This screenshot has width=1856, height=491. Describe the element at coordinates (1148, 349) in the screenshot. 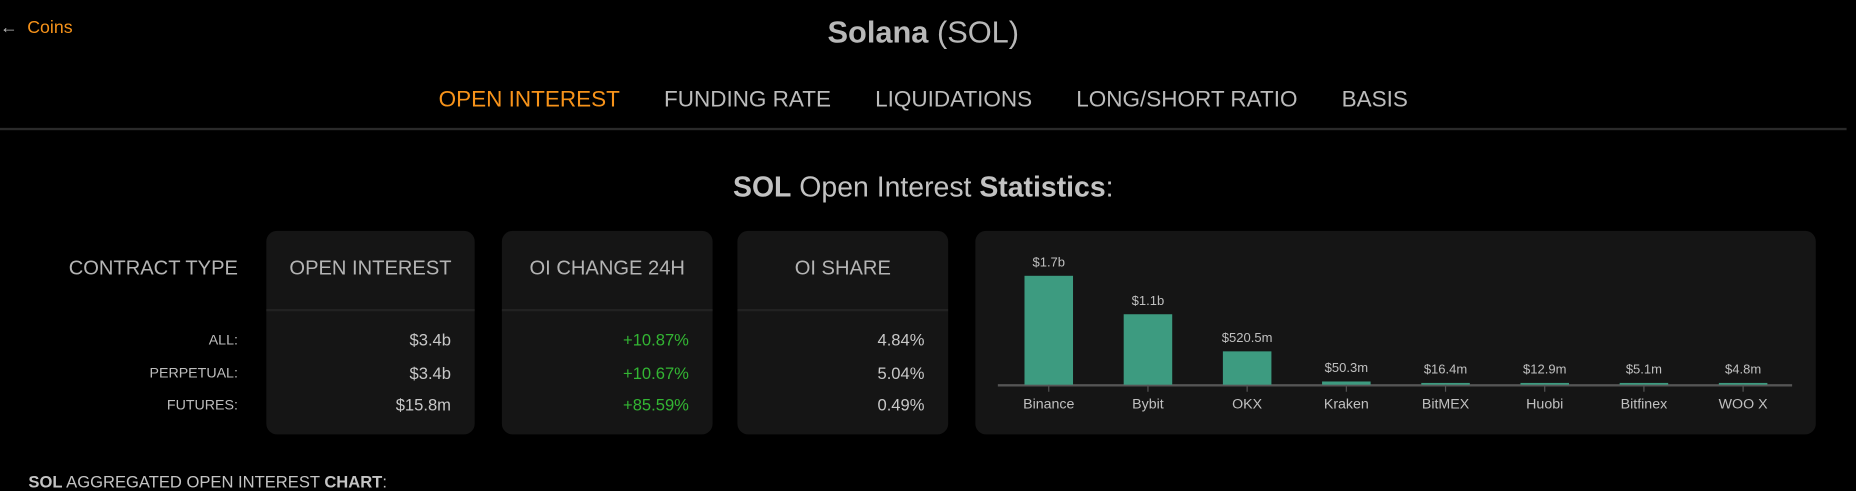

I see `bar-bybit` at that location.